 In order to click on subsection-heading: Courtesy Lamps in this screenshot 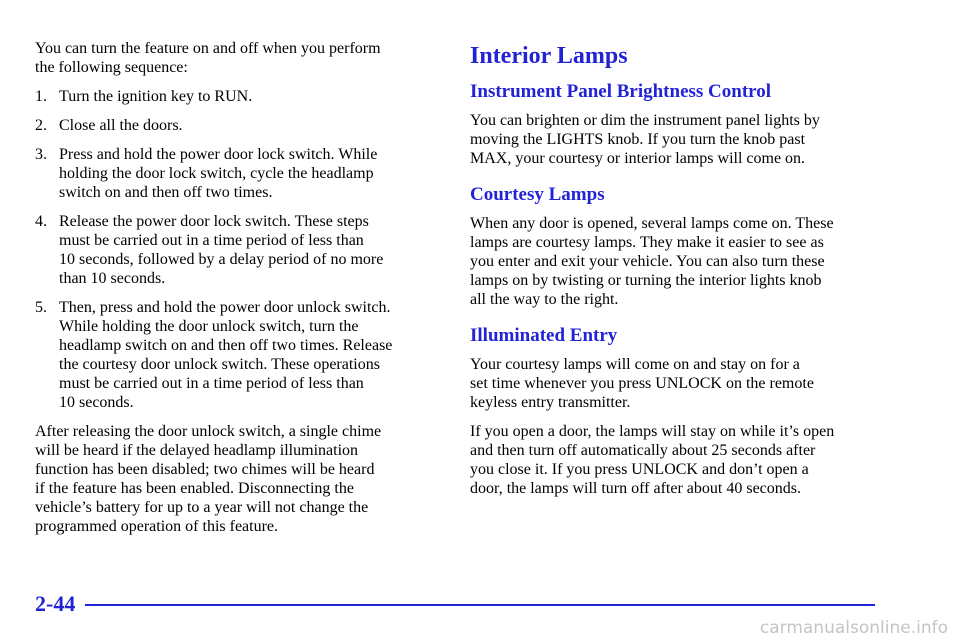, I will do `click(537, 194)`.